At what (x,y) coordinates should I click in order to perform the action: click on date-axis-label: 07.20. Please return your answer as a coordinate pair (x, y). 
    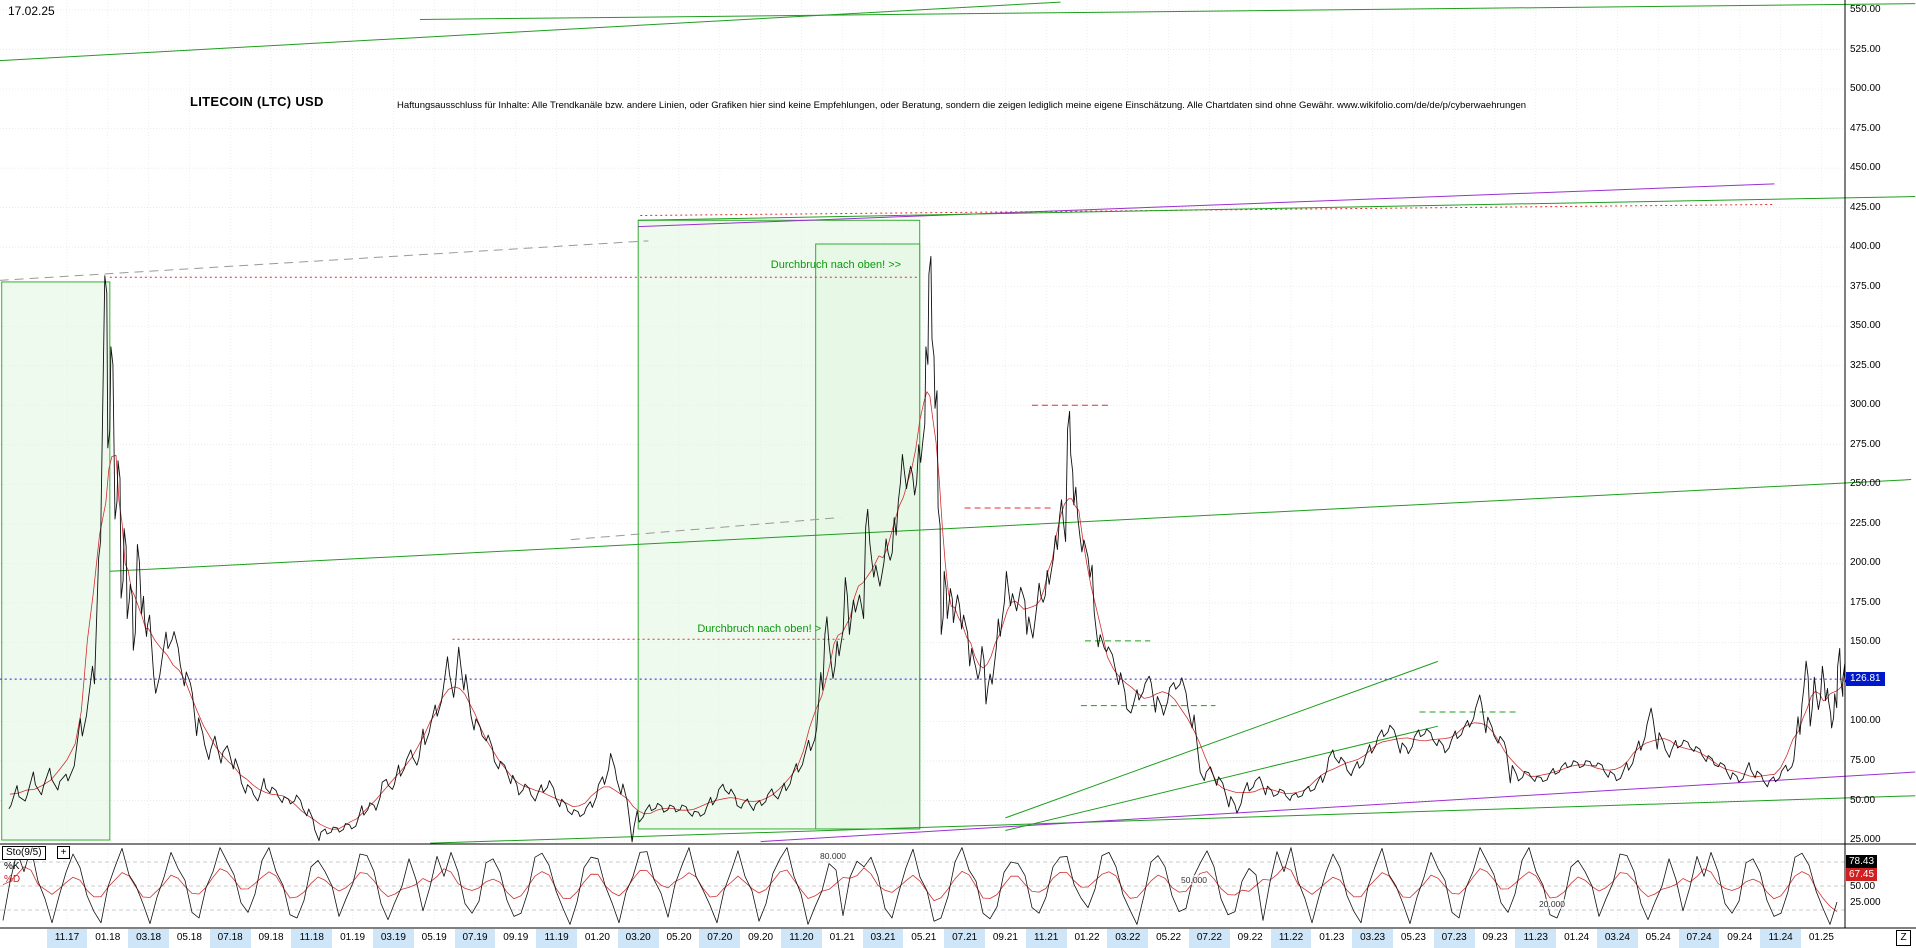
    Looking at the image, I should click on (720, 937).